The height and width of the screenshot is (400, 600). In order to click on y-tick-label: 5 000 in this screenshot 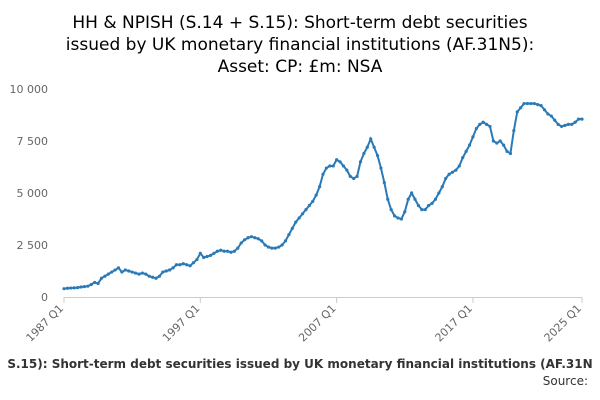, I will do `click(33, 193)`.